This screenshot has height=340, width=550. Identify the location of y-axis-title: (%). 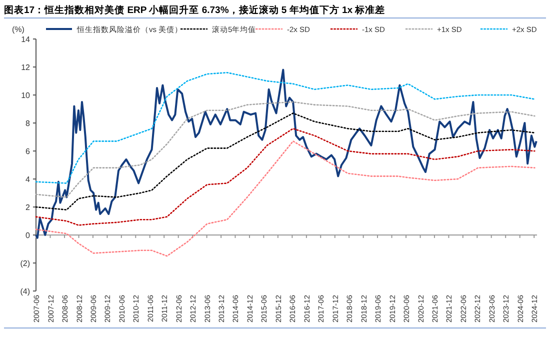
(18, 29).